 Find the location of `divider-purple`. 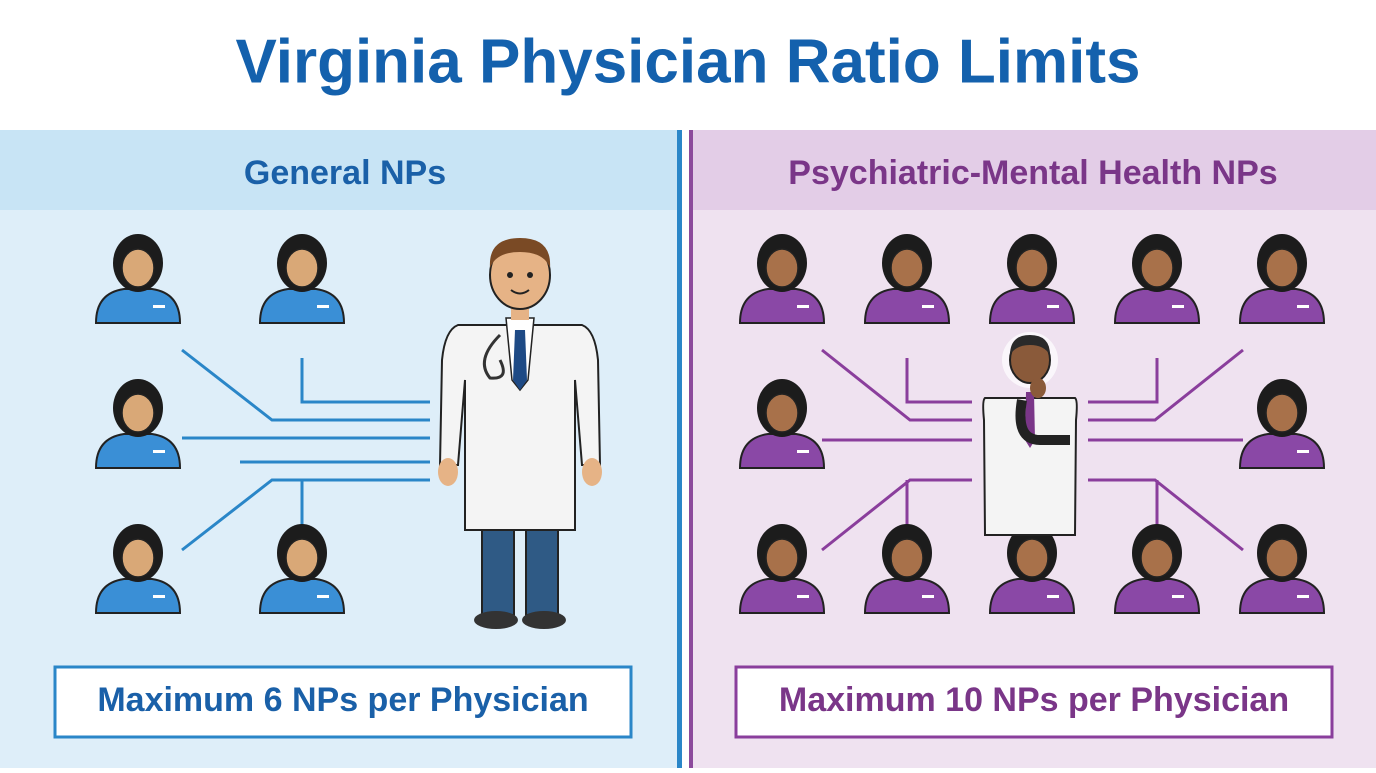

divider-purple is located at coordinates (691, 449).